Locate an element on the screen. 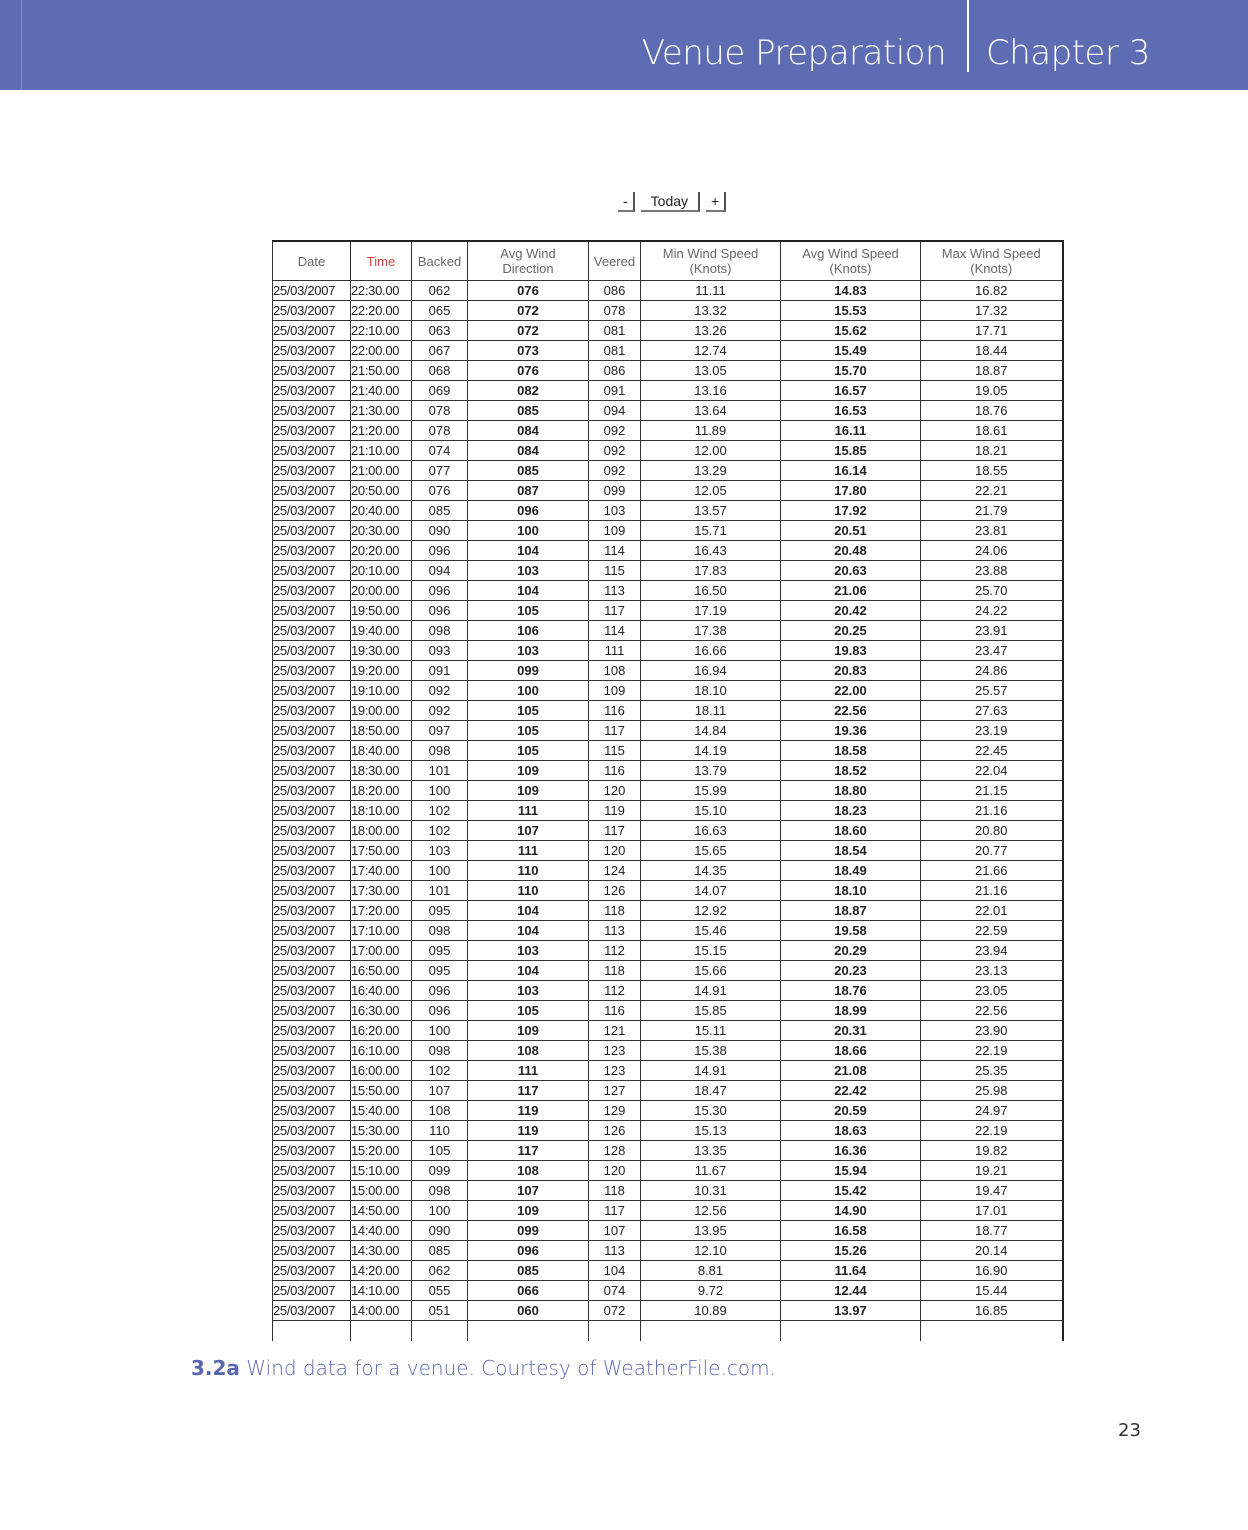 The width and height of the screenshot is (1248, 1530). cell-max-speed: 18.77 is located at coordinates (991, 1230).